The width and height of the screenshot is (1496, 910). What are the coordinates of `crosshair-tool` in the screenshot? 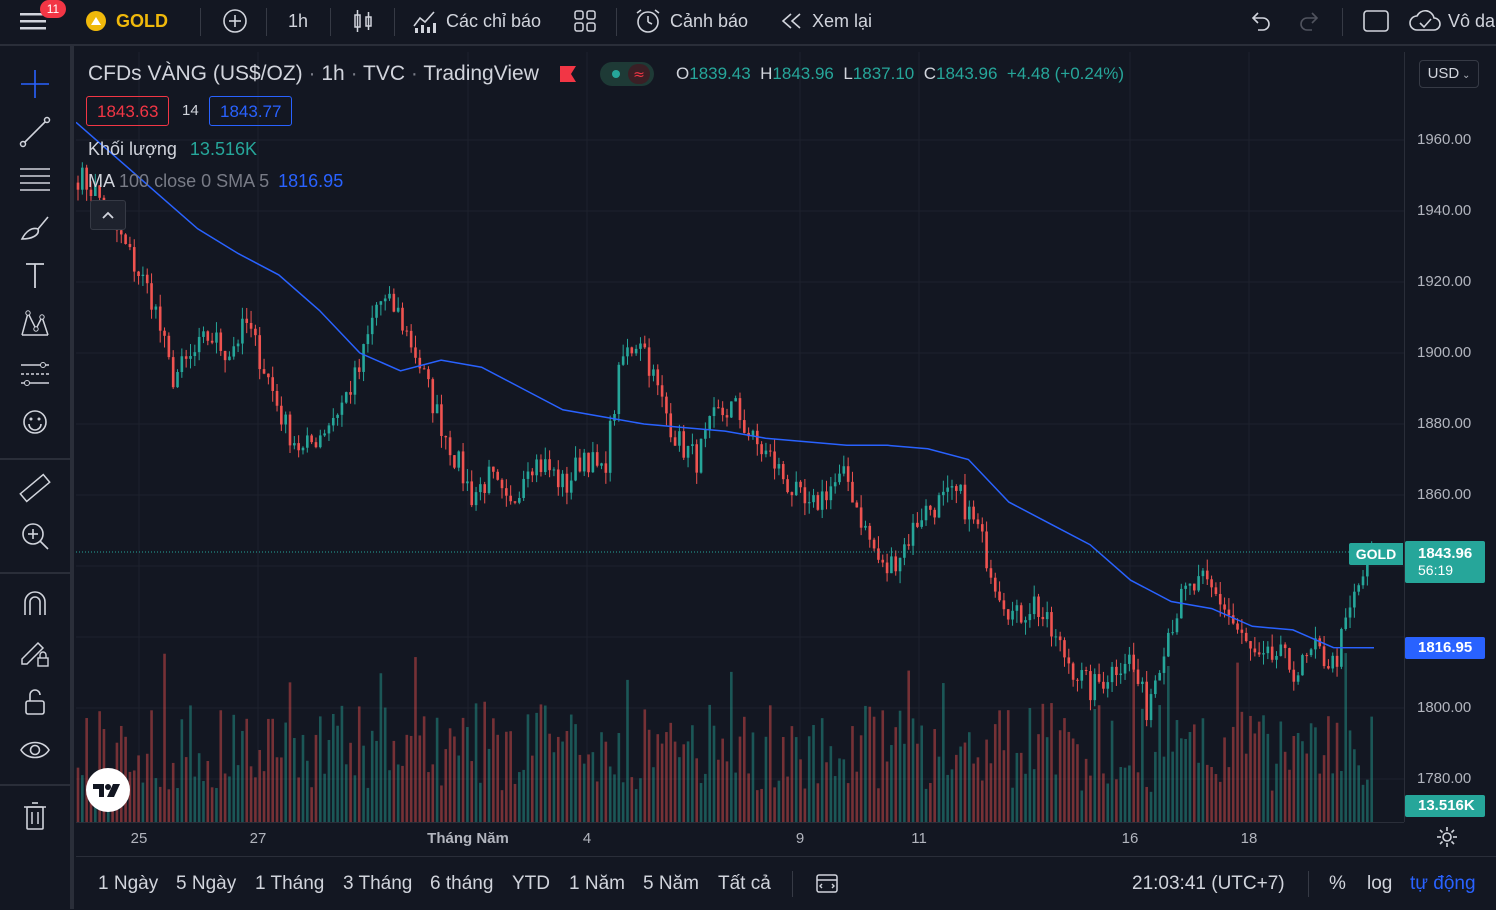 It's located at (35, 84).